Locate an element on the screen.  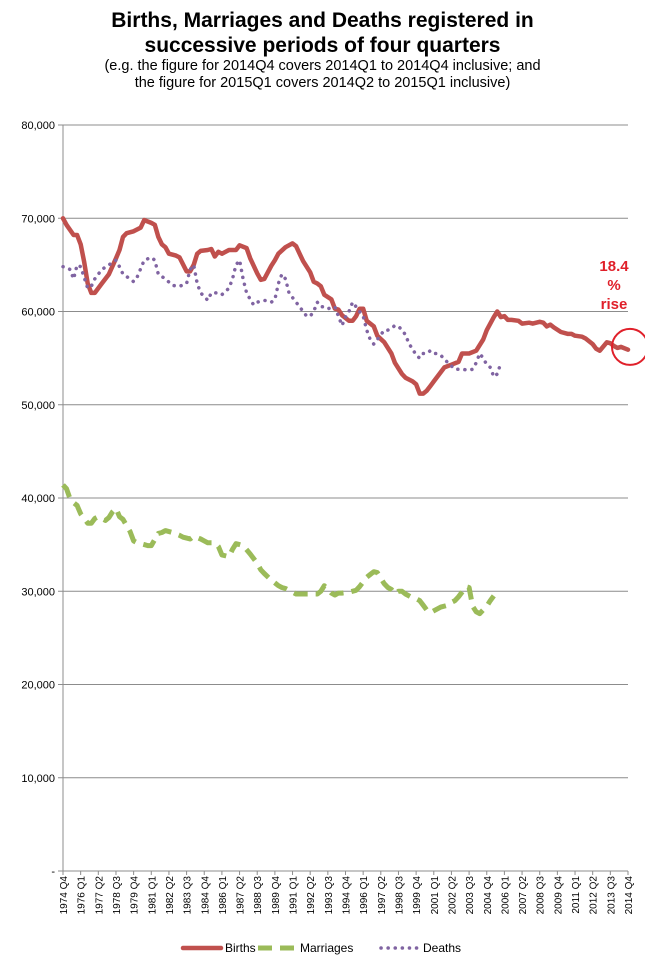
legend-label-marriages: Marriages is located at coordinates (326, 948).